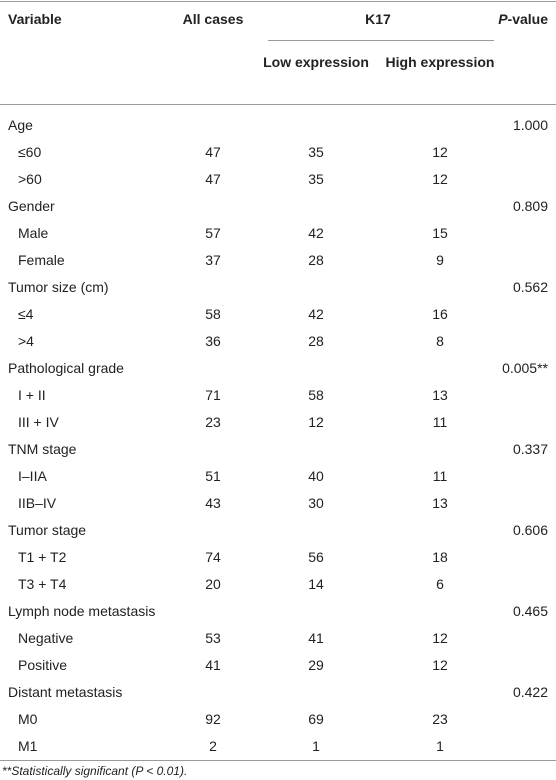 Image resolution: width=556 pixels, height=780 pixels. I want to click on row-label: Female, so click(41, 260).